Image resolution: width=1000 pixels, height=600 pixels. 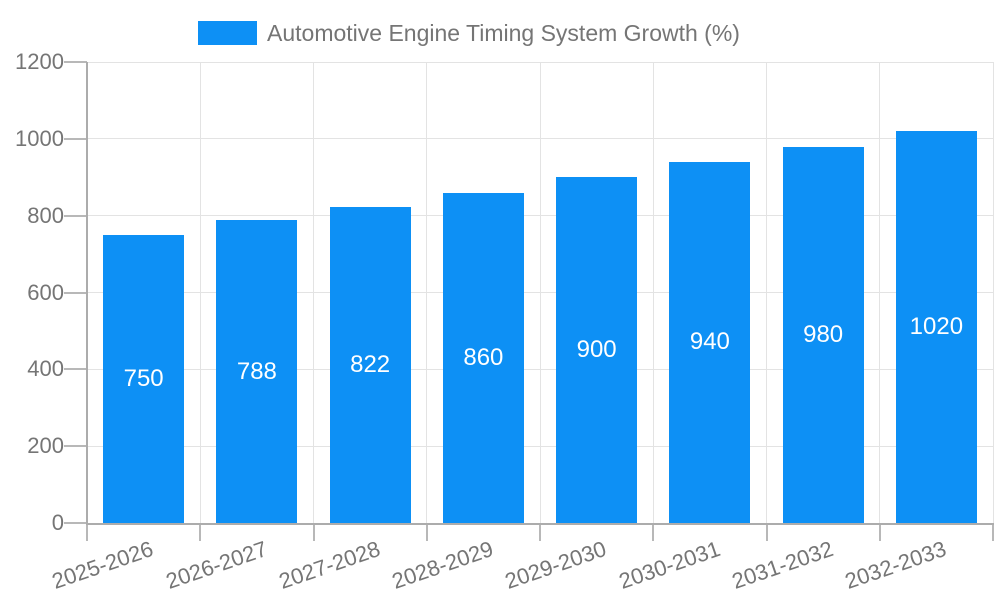 What do you see at coordinates (556, 565) in the screenshot?
I see `x-tick-label: 2029-2030` at bounding box center [556, 565].